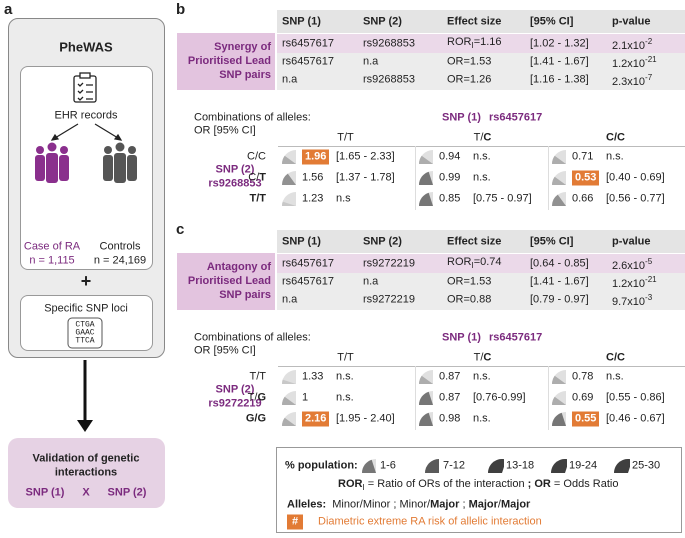 This screenshot has width=685, height=538. I want to click on text-part: G/G, so click(255, 418).